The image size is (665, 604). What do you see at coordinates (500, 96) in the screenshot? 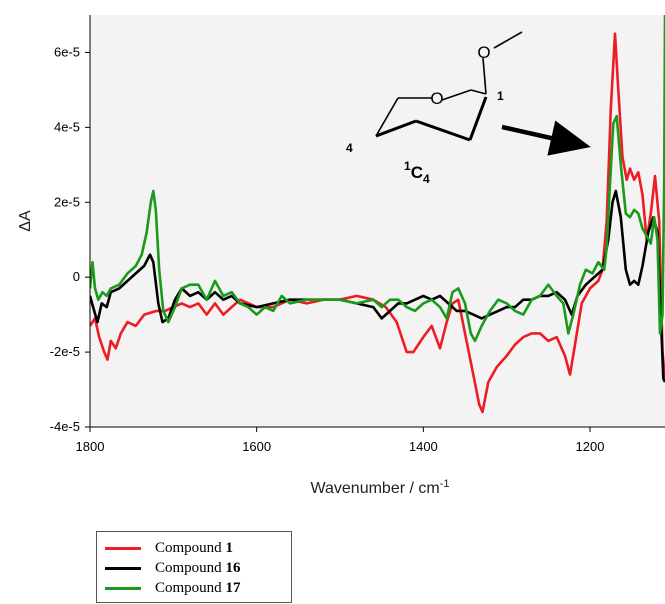
I see `carbon-1-label: 1` at bounding box center [500, 96].